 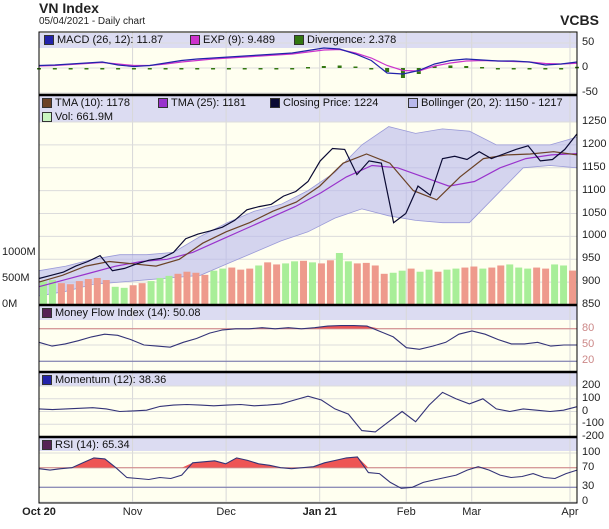 I want to click on y-tick-label: 1200, so click(x=594, y=143).